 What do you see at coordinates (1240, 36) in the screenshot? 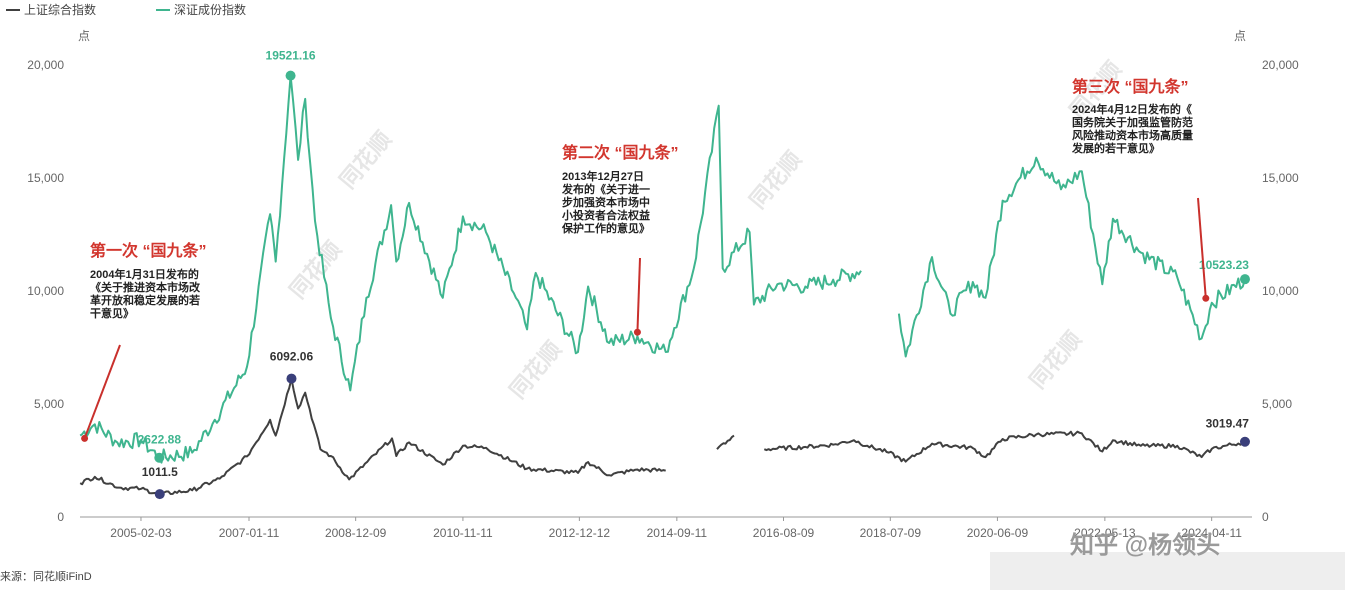
I see `y-right-unit: 点` at bounding box center [1240, 36].